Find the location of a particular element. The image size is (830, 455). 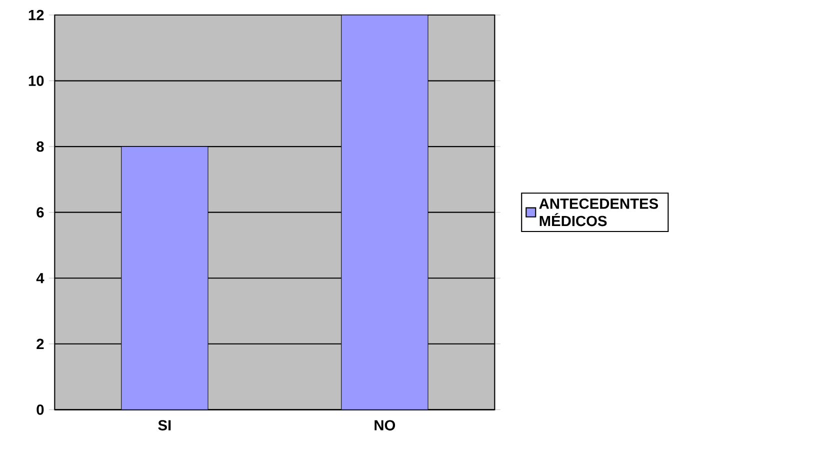

y-tick-label: 6 is located at coordinates (40, 212).